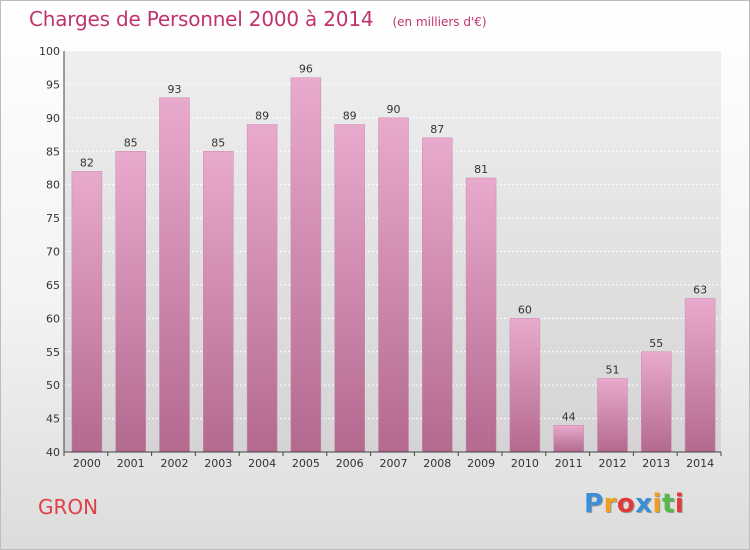 The height and width of the screenshot is (550, 750). What do you see at coordinates (306, 463) in the screenshot?
I see `x-tick-label: 2005` at bounding box center [306, 463].